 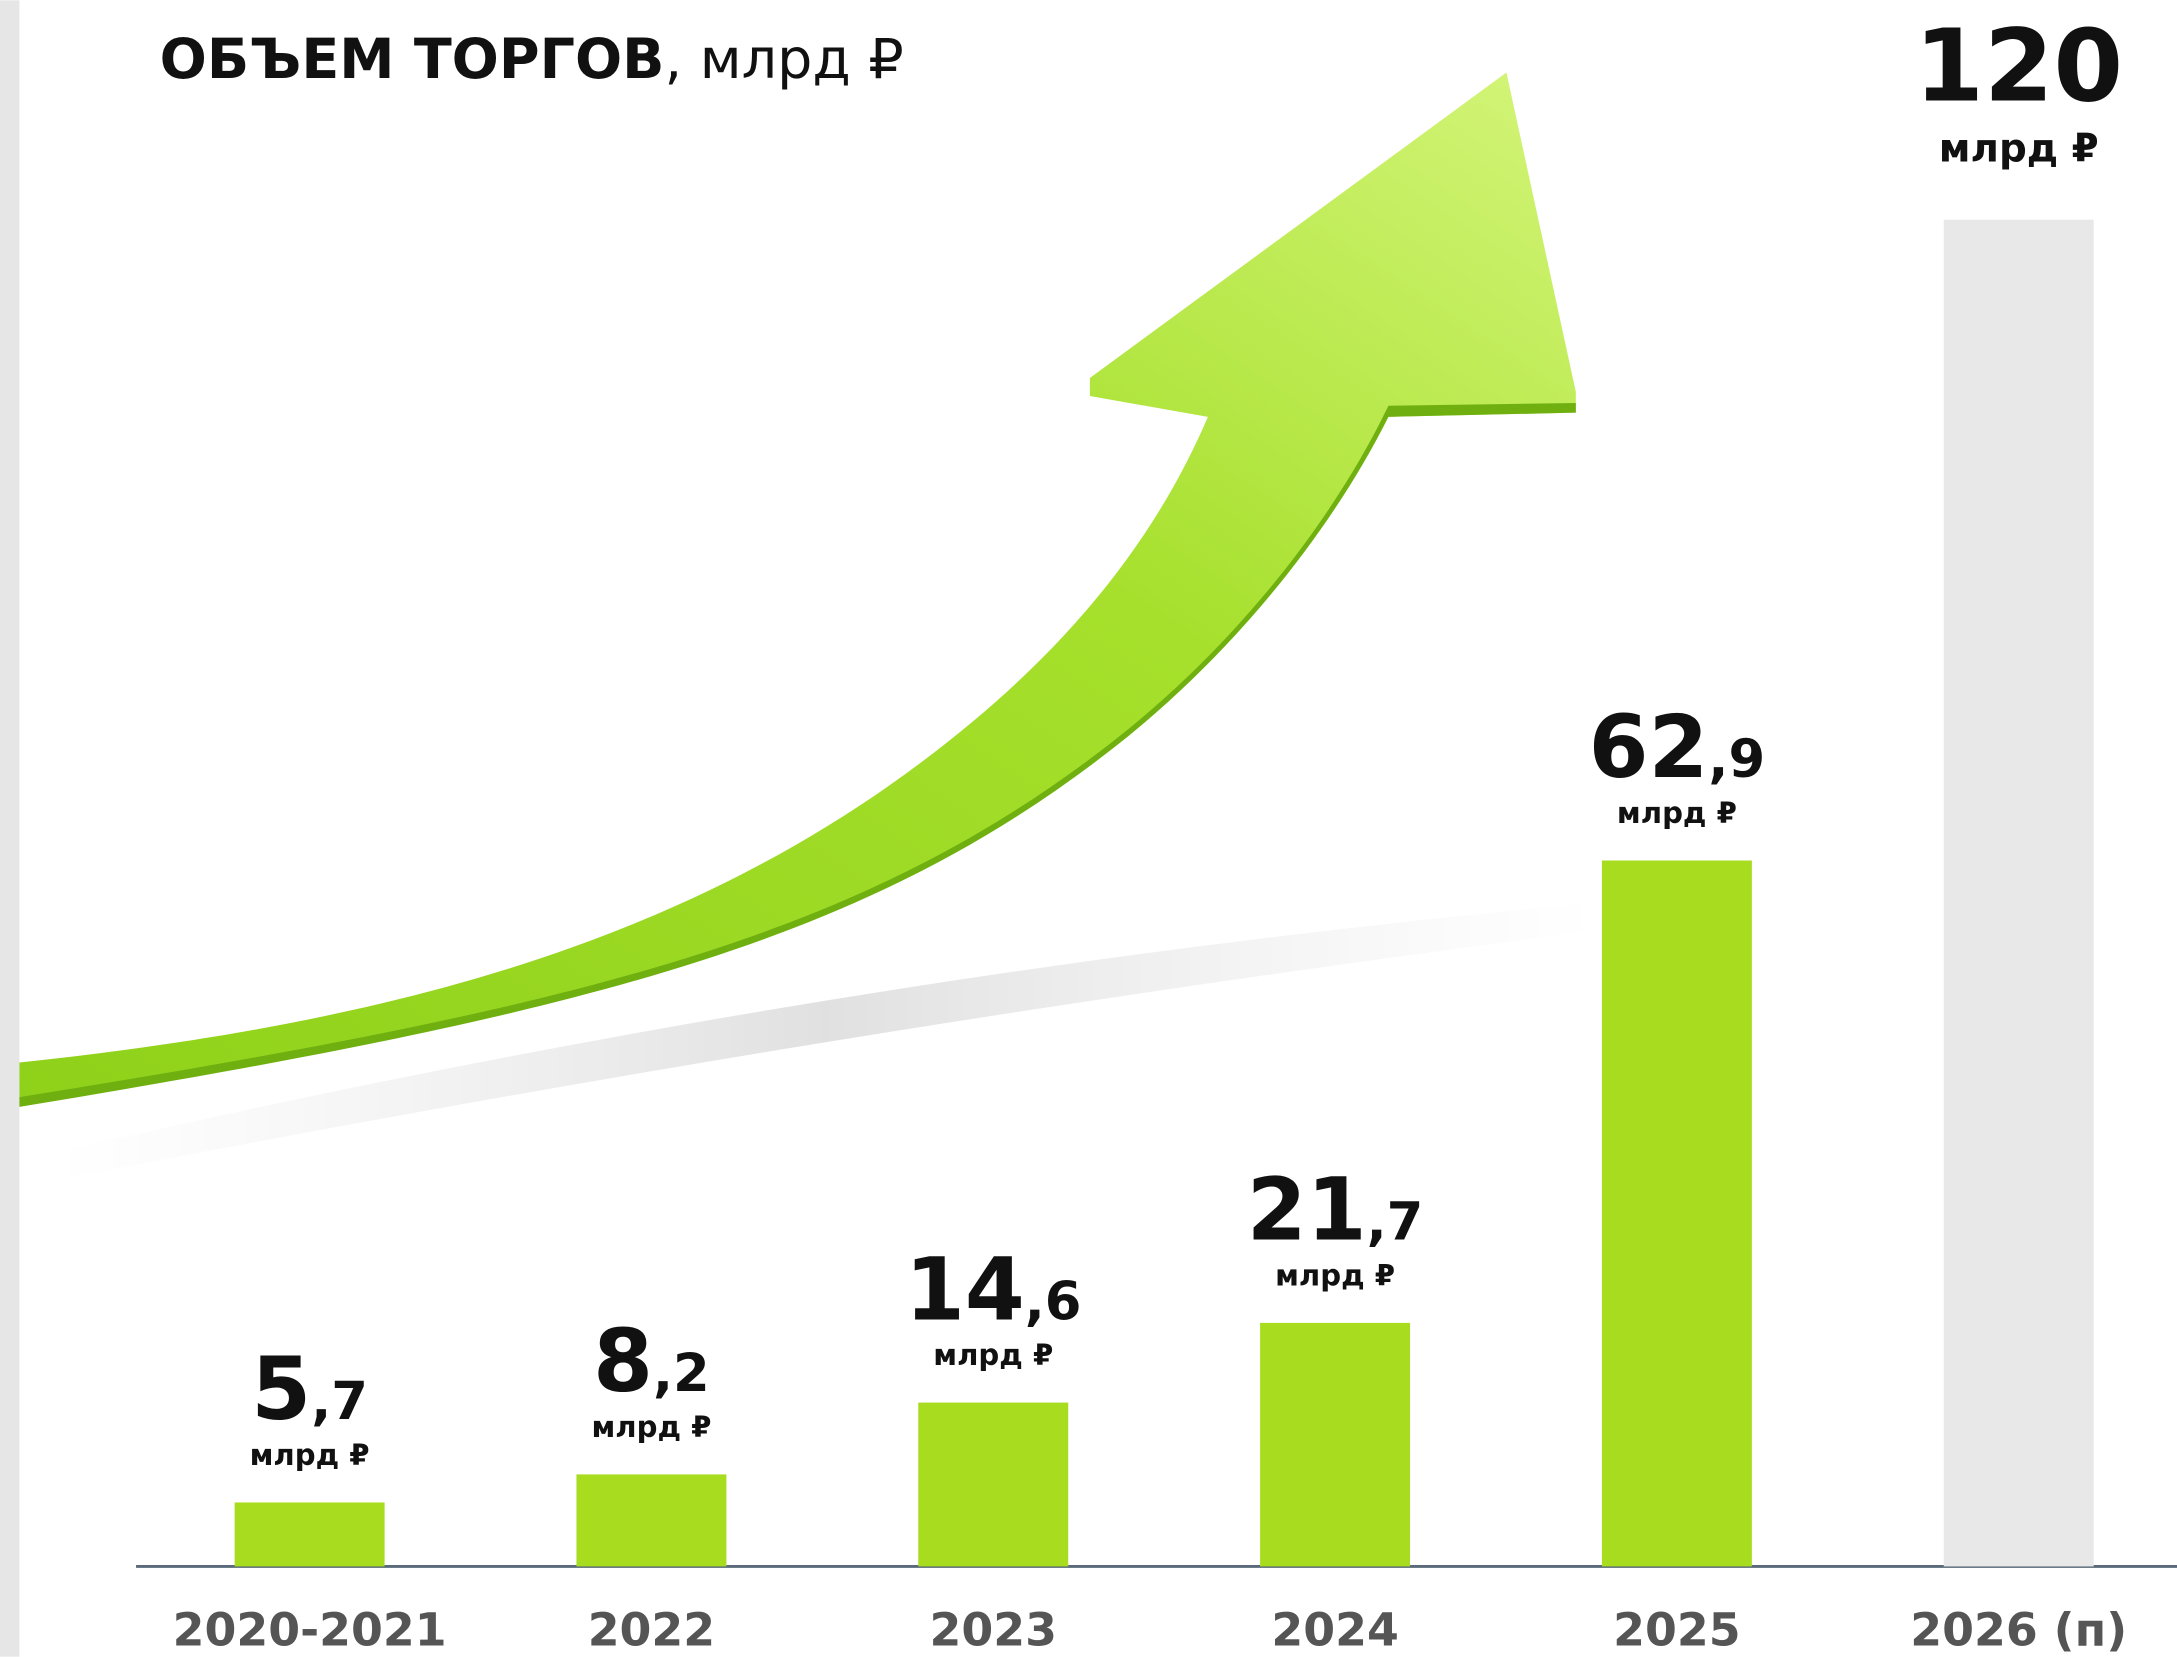 I want to click on arrow-shadow, so click(x=826, y=1041).